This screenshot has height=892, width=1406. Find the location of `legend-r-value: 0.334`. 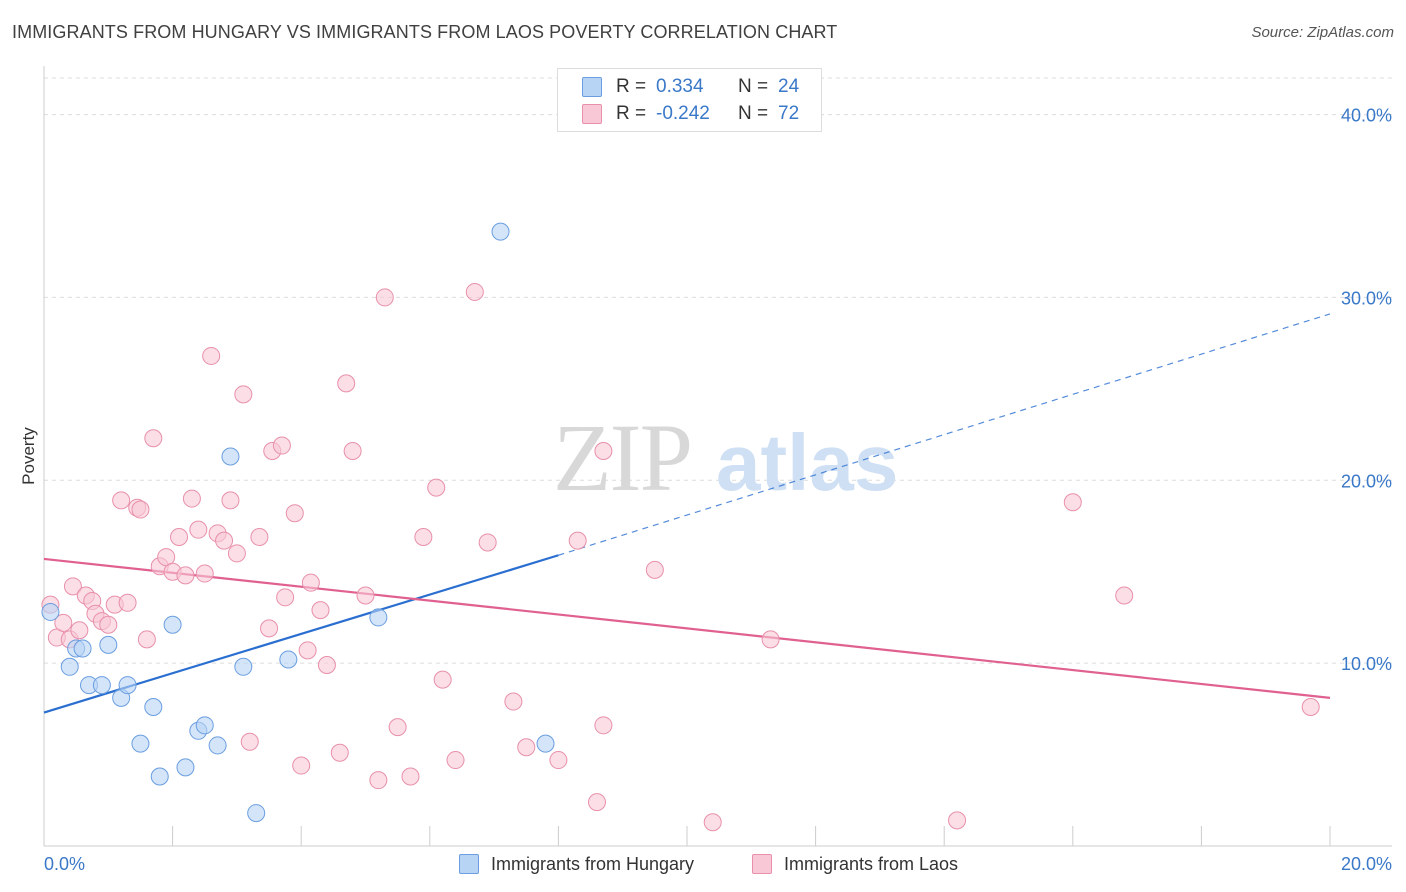

legend-r-value: 0.334 is located at coordinates (680, 86).